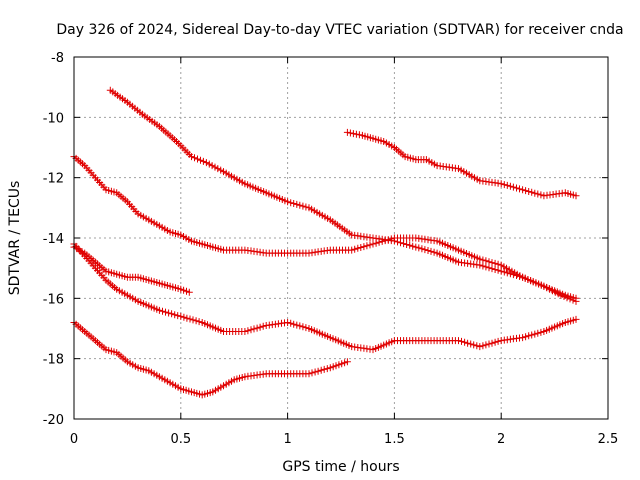 The image size is (640, 480). Describe the element at coordinates (53, 239) in the screenshot. I see `y-tick-label: -14` at that location.